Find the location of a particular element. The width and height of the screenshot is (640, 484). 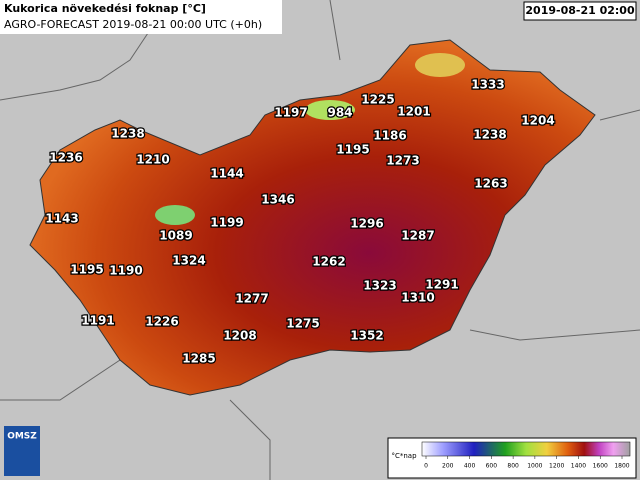

station-value: 1186 is located at coordinates (389, 136).